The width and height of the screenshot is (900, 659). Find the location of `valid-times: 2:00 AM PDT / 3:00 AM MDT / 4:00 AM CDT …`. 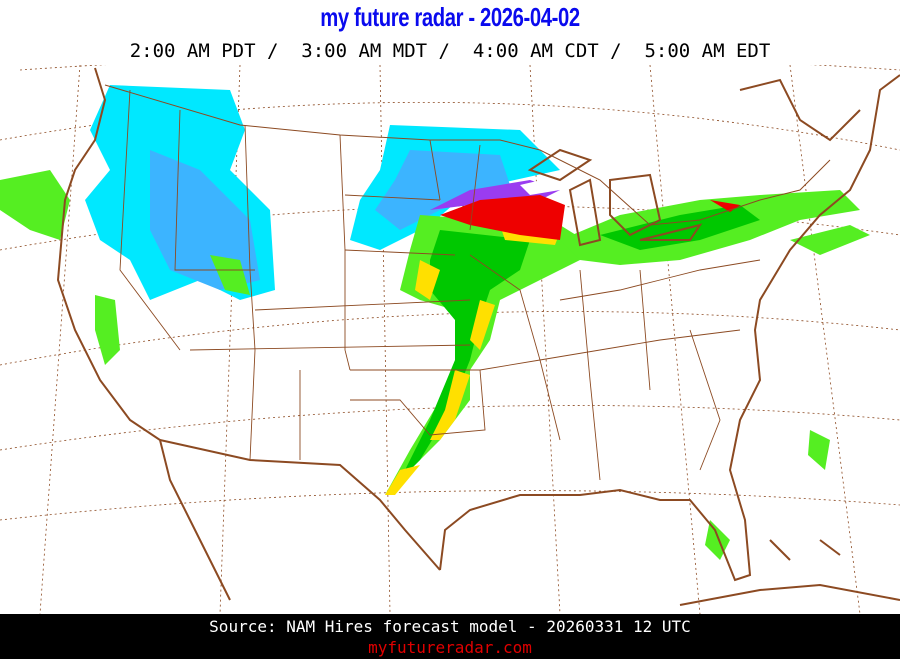

valid-times: 2:00 AM PDT / 3:00 AM MDT / 4:00 AM CDT … is located at coordinates (450, 51).